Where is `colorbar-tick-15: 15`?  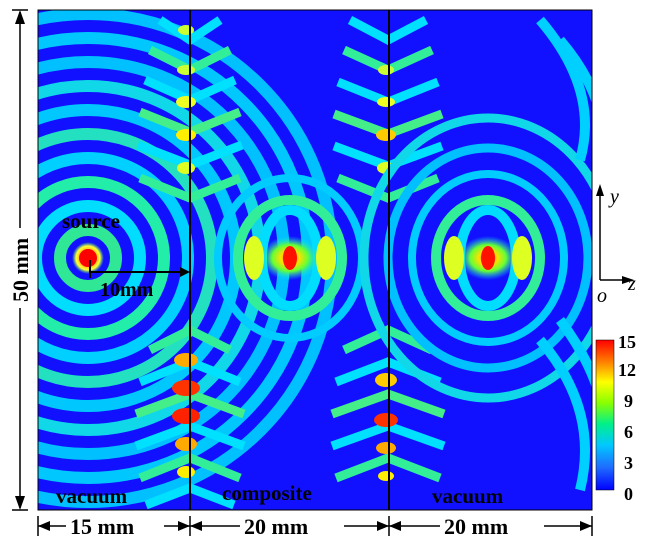
colorbar-tick-15: 15 is located at coordinates (627, 342).